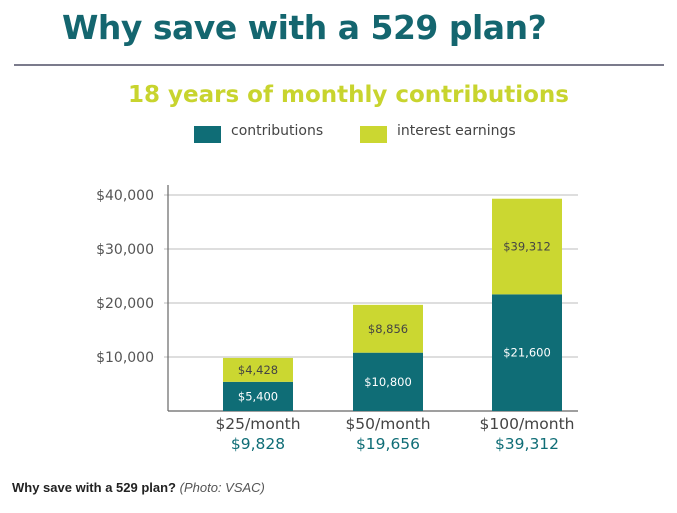 This screenshot has height=513, width=677. Describe the element at coordinates (527, 444) in the screenshot. I see `x-category-total-2: $39,312` at that location.